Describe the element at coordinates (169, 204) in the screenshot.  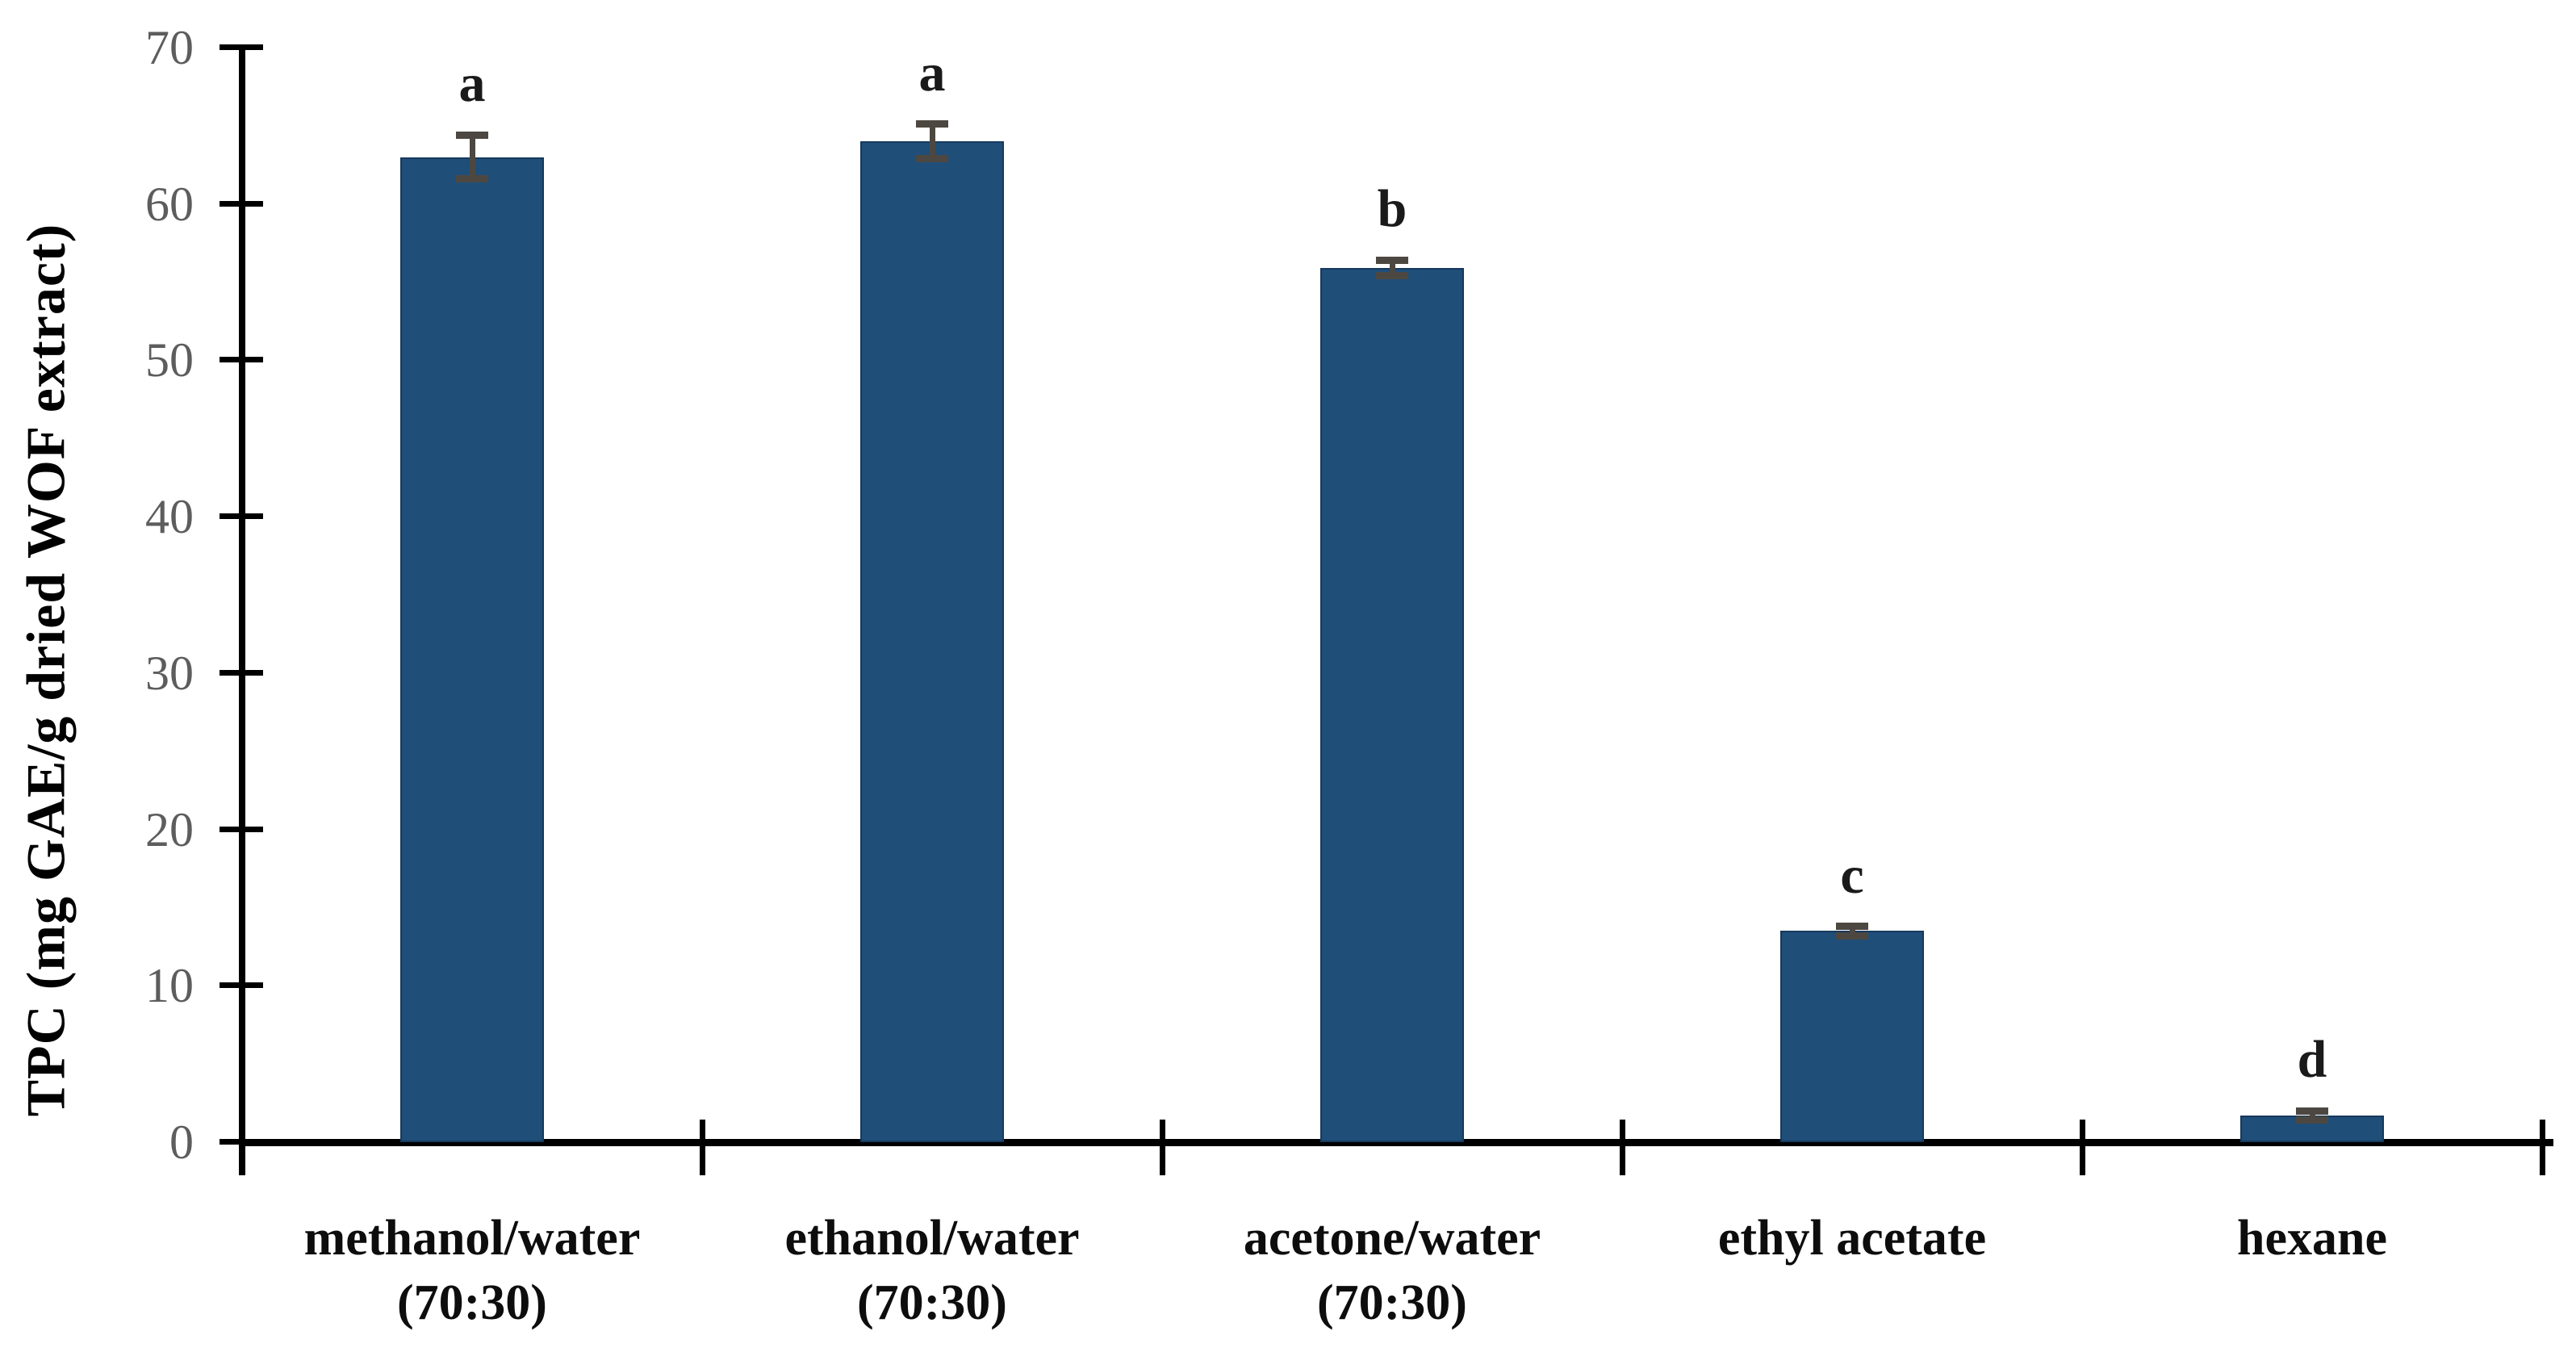
I see `y-tick-label: 60` at that location.